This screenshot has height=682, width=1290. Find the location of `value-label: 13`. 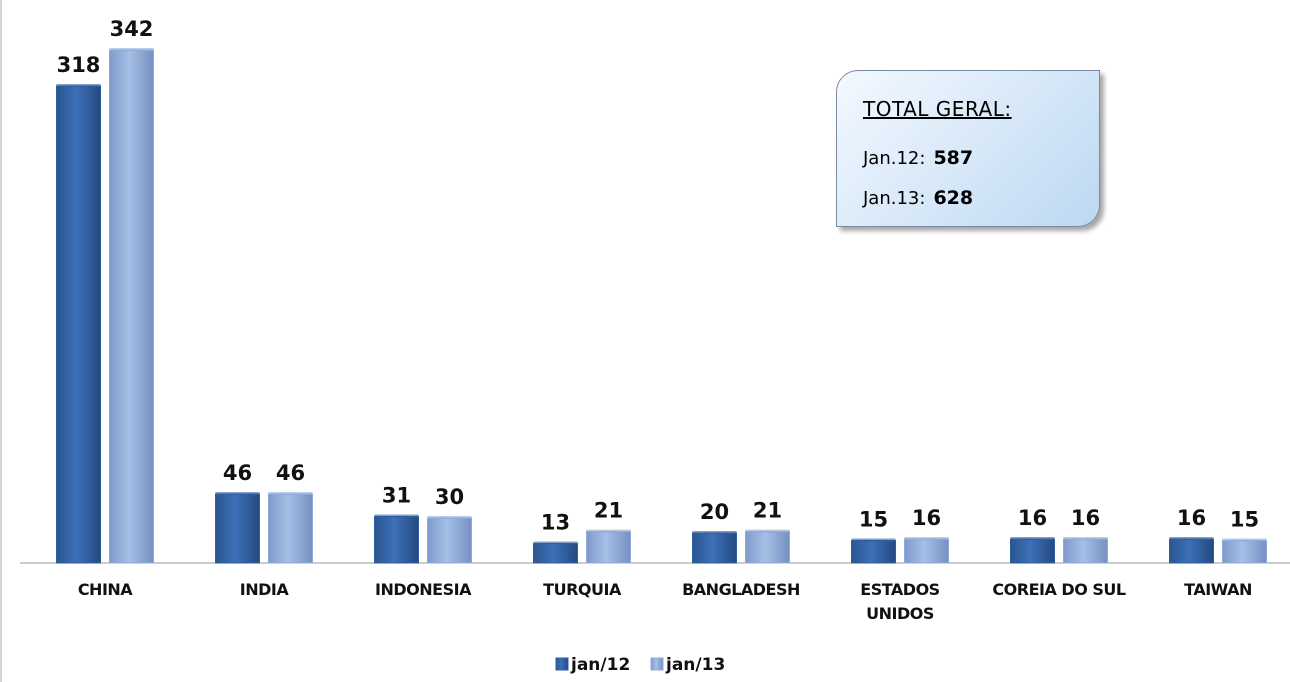

value-label: 13 is located at coordinates (555, 523).